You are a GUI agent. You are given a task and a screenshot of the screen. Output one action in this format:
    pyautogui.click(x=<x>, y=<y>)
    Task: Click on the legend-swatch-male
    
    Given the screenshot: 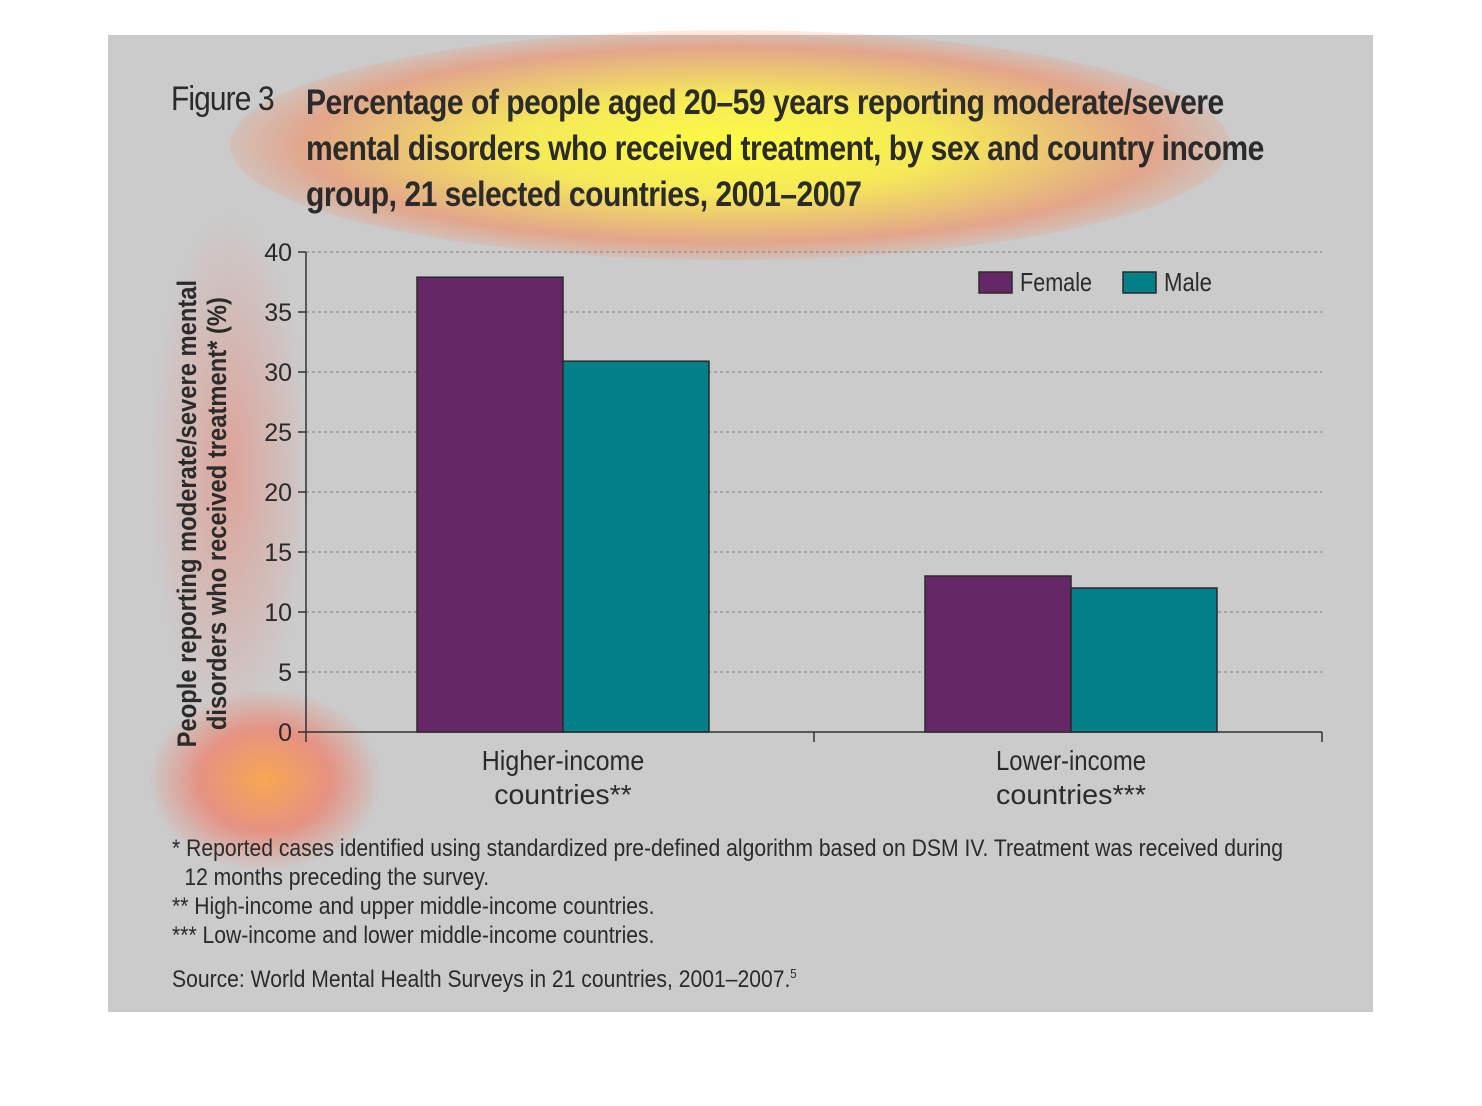 What is the action you would take?
    pyautogui.click(x=1139, y=282)
    